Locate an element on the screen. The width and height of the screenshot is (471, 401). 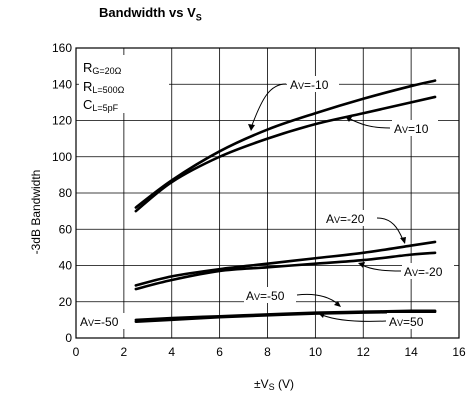
conditions-block: RG=20Ω RL=500Ω CL=5pF is located at coordinates (124, 84).